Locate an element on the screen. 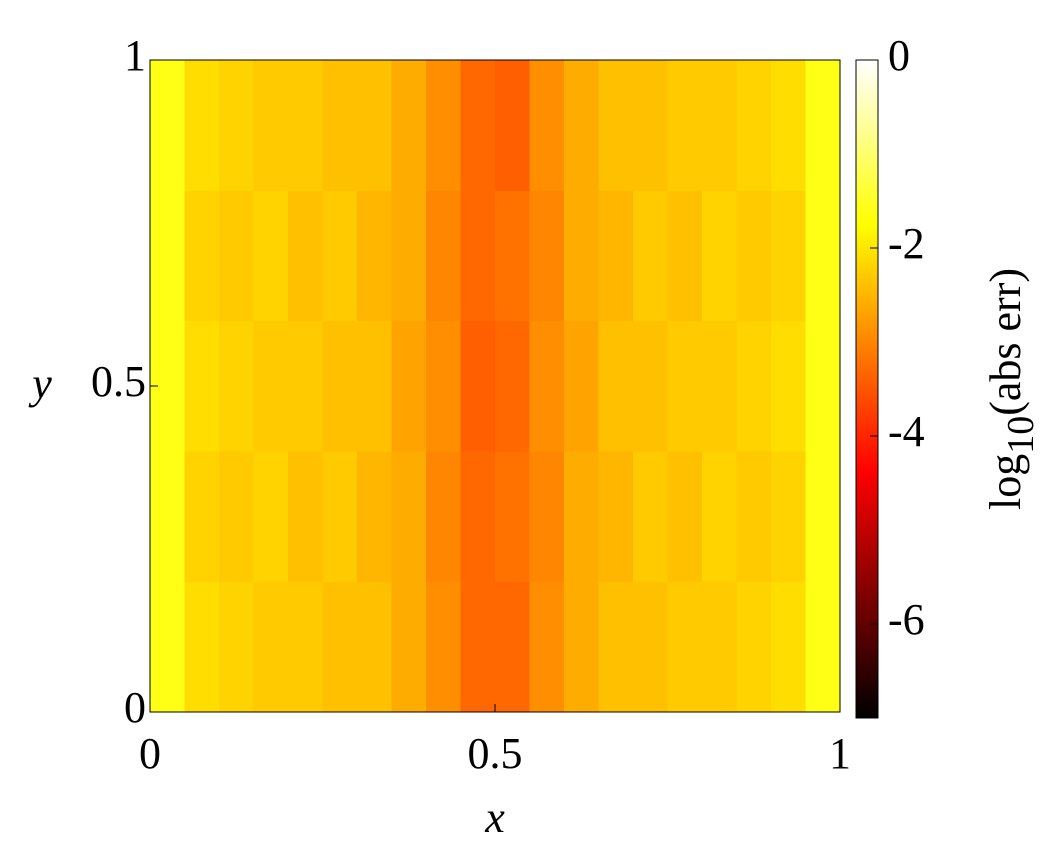 This screenshot has height=854, width=1041. colorbar is located at coordinates (867, 389).